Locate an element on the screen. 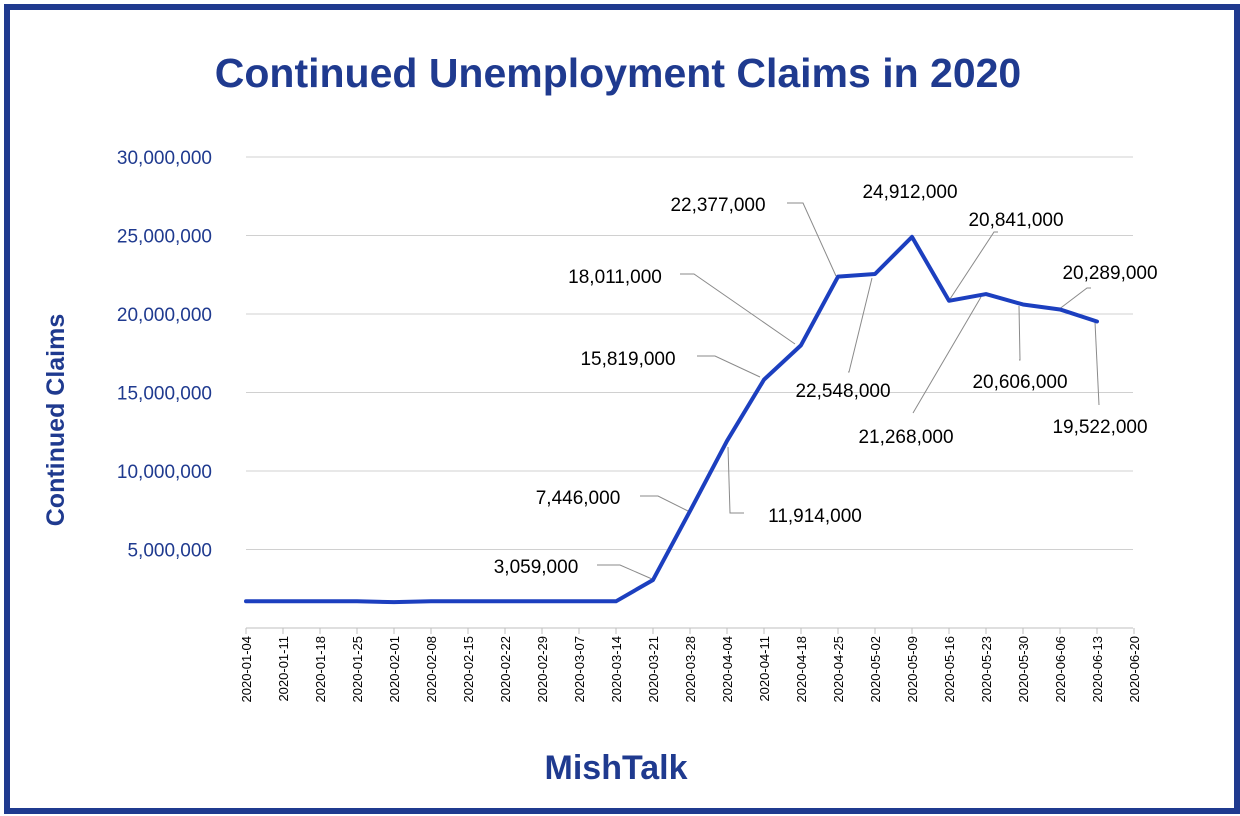 This screenshot has width=1240, height=816. x-tick-label: 2020-04-04 is located at coordinates (727, 669).